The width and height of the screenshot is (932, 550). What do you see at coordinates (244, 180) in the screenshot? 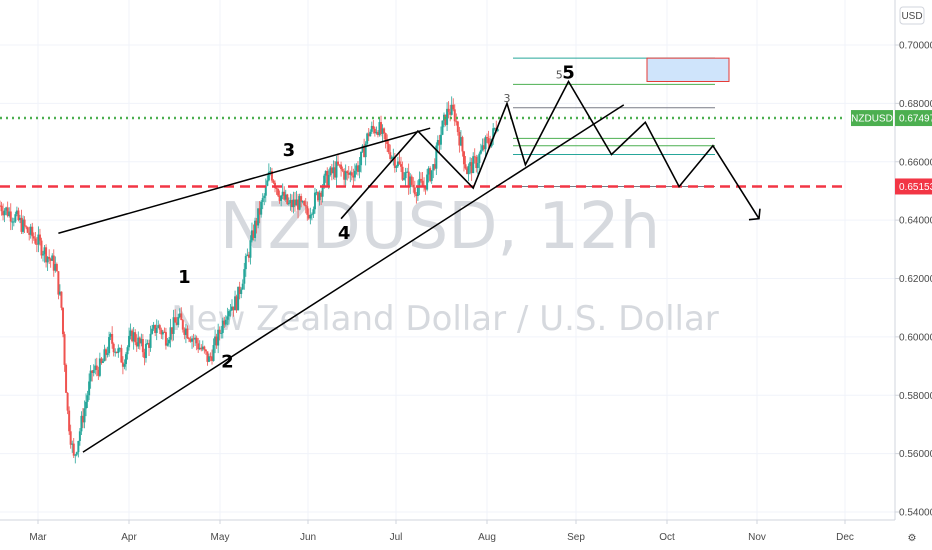
I see `wedge-trendline` at bounding box center [244, 180].